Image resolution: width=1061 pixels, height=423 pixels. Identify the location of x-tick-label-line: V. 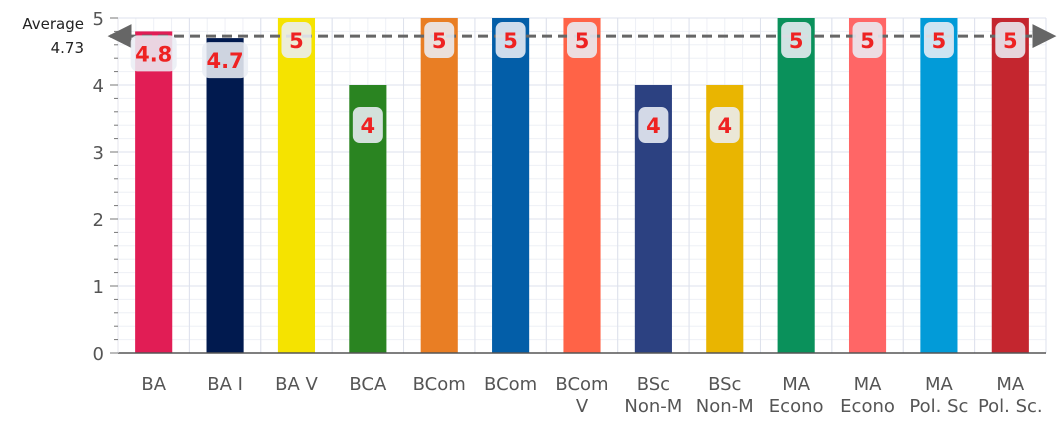
(582, 406).